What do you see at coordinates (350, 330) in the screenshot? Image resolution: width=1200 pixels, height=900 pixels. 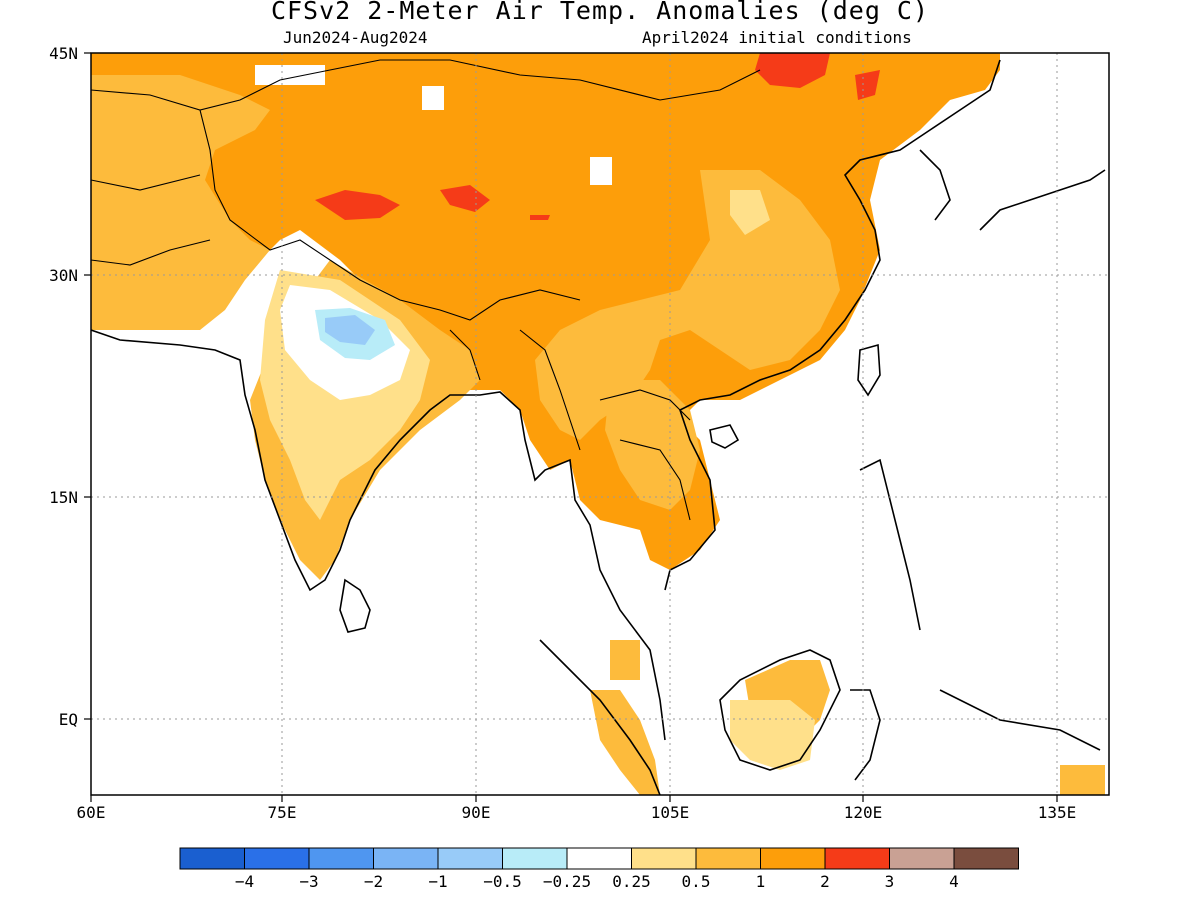 I see `anomaly-region-minus-1-to-minus-0p5` at bounding box center [350, 330].